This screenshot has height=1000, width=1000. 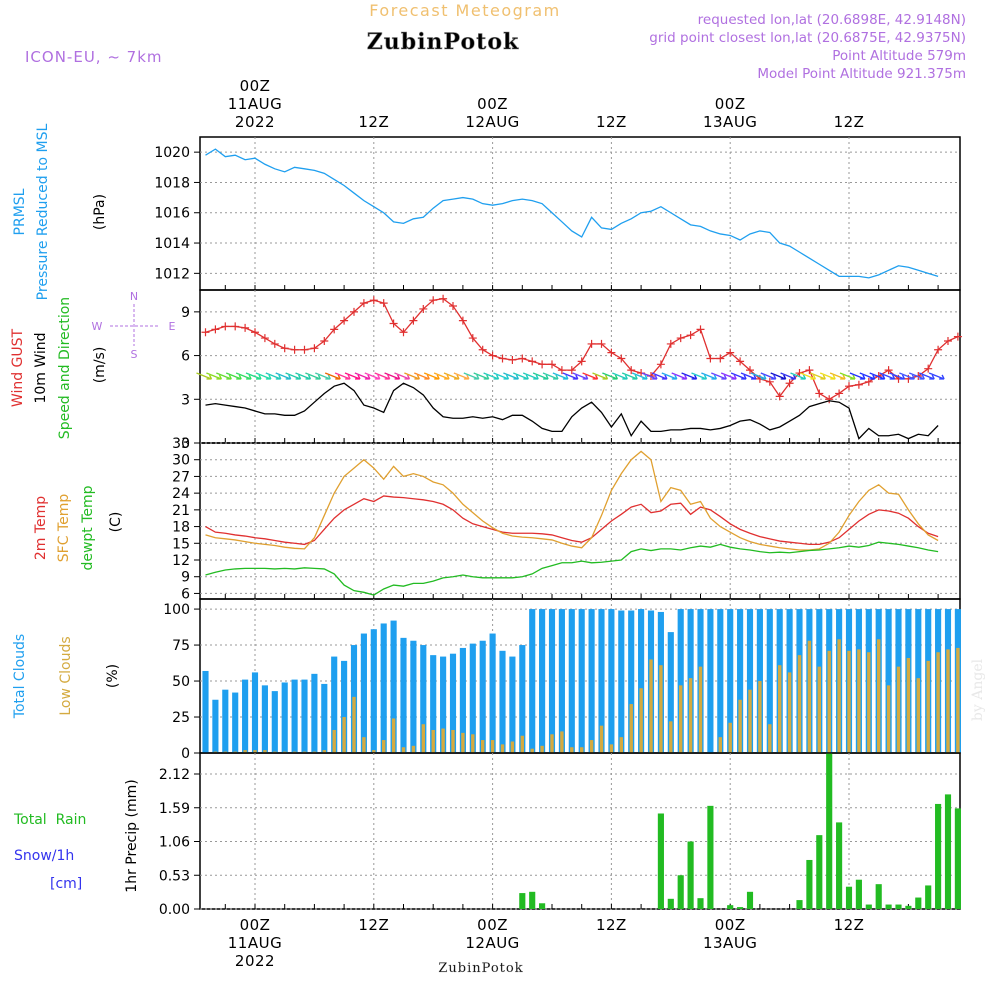 I want to click on series-line-wind-gust, so click(x=582, y=349).